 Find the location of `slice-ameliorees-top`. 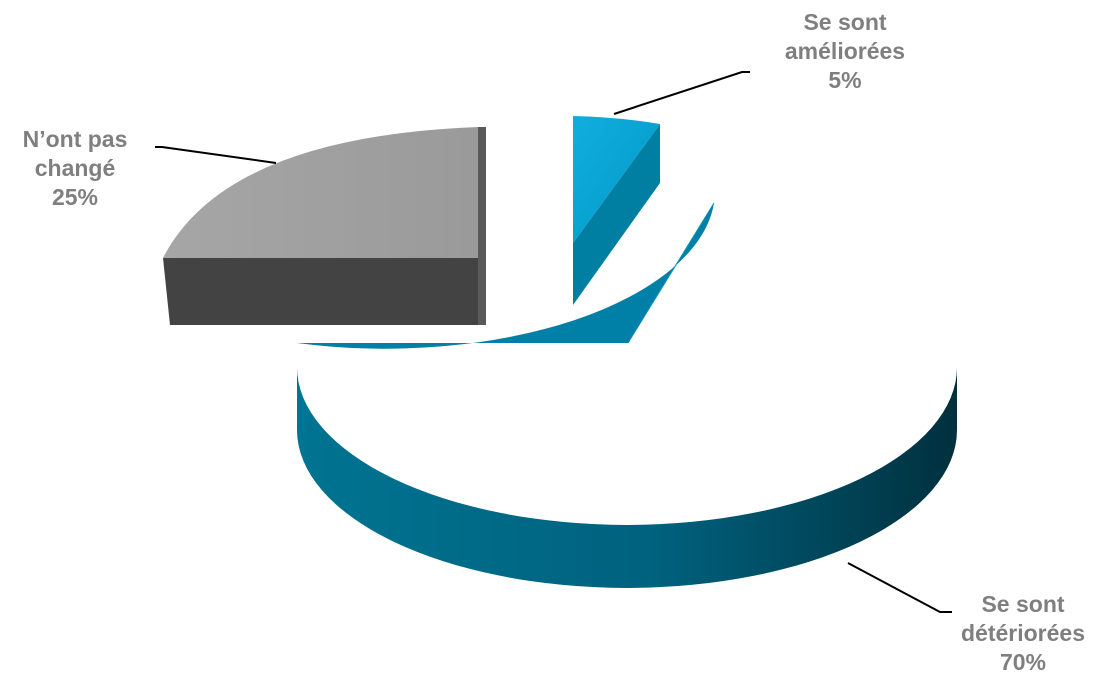

slice-ameliorees-top is located at coordinates (616, 179).